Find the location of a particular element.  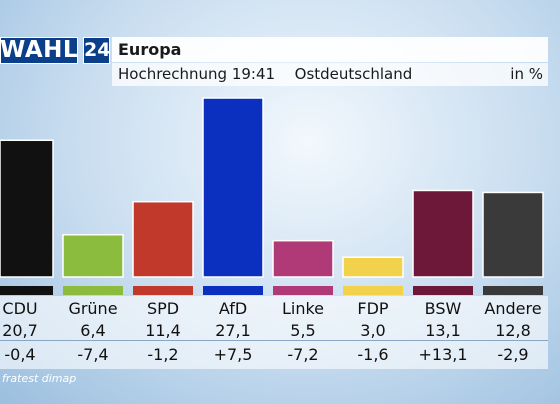

bar-cdu is located at coordinates (27, 208).